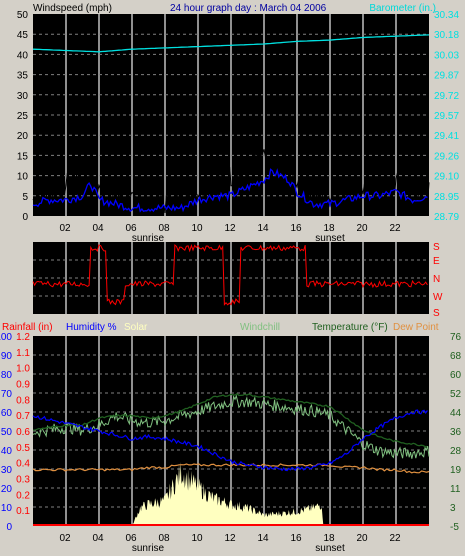  What do you see at coordinates (23, 432) in the screenshot?
I see `rain-tick-label: 0.6` at bounding box center [23, 432].